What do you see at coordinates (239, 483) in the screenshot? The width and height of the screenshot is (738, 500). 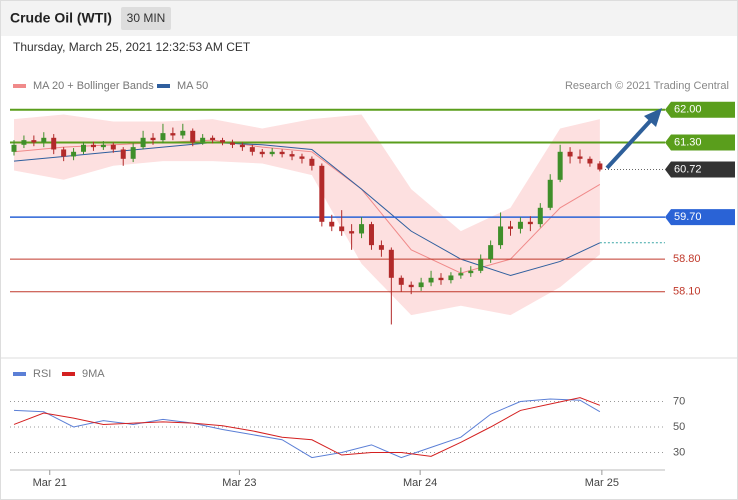 I see `x-tick-label: Mar 23` at bounding box center [239, 483].